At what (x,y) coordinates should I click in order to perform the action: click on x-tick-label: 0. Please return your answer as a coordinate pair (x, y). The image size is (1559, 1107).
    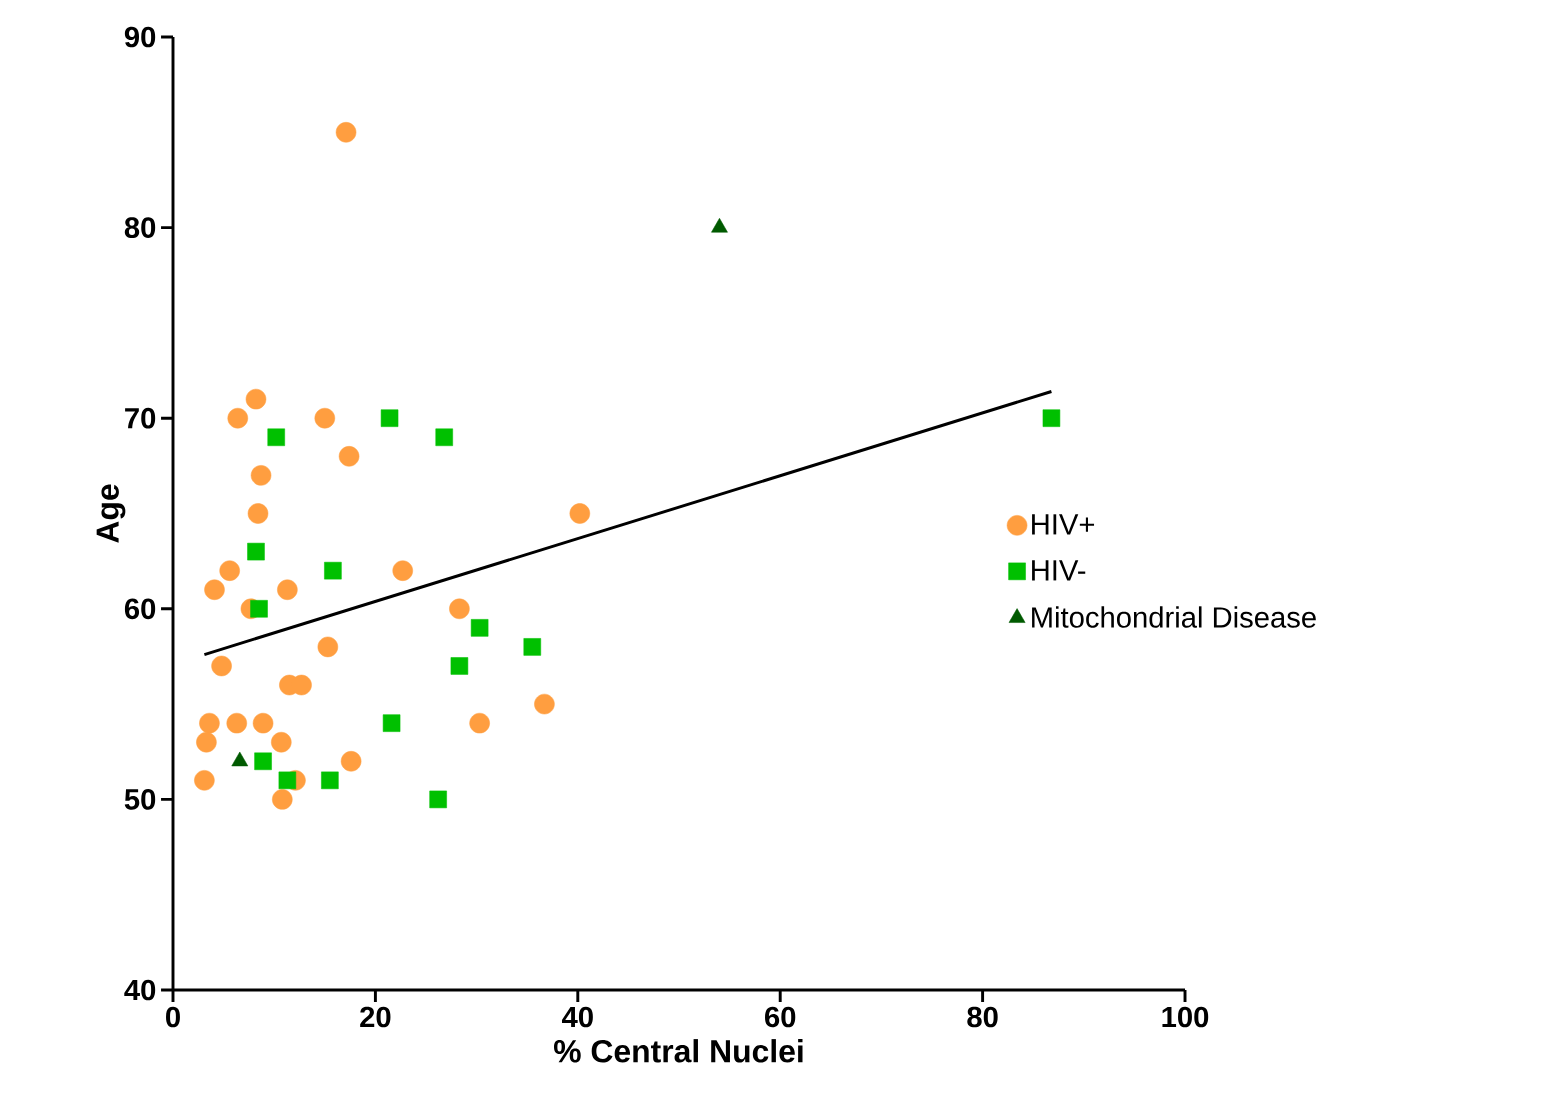
    Looking at the image, I should click on (173, 1017).